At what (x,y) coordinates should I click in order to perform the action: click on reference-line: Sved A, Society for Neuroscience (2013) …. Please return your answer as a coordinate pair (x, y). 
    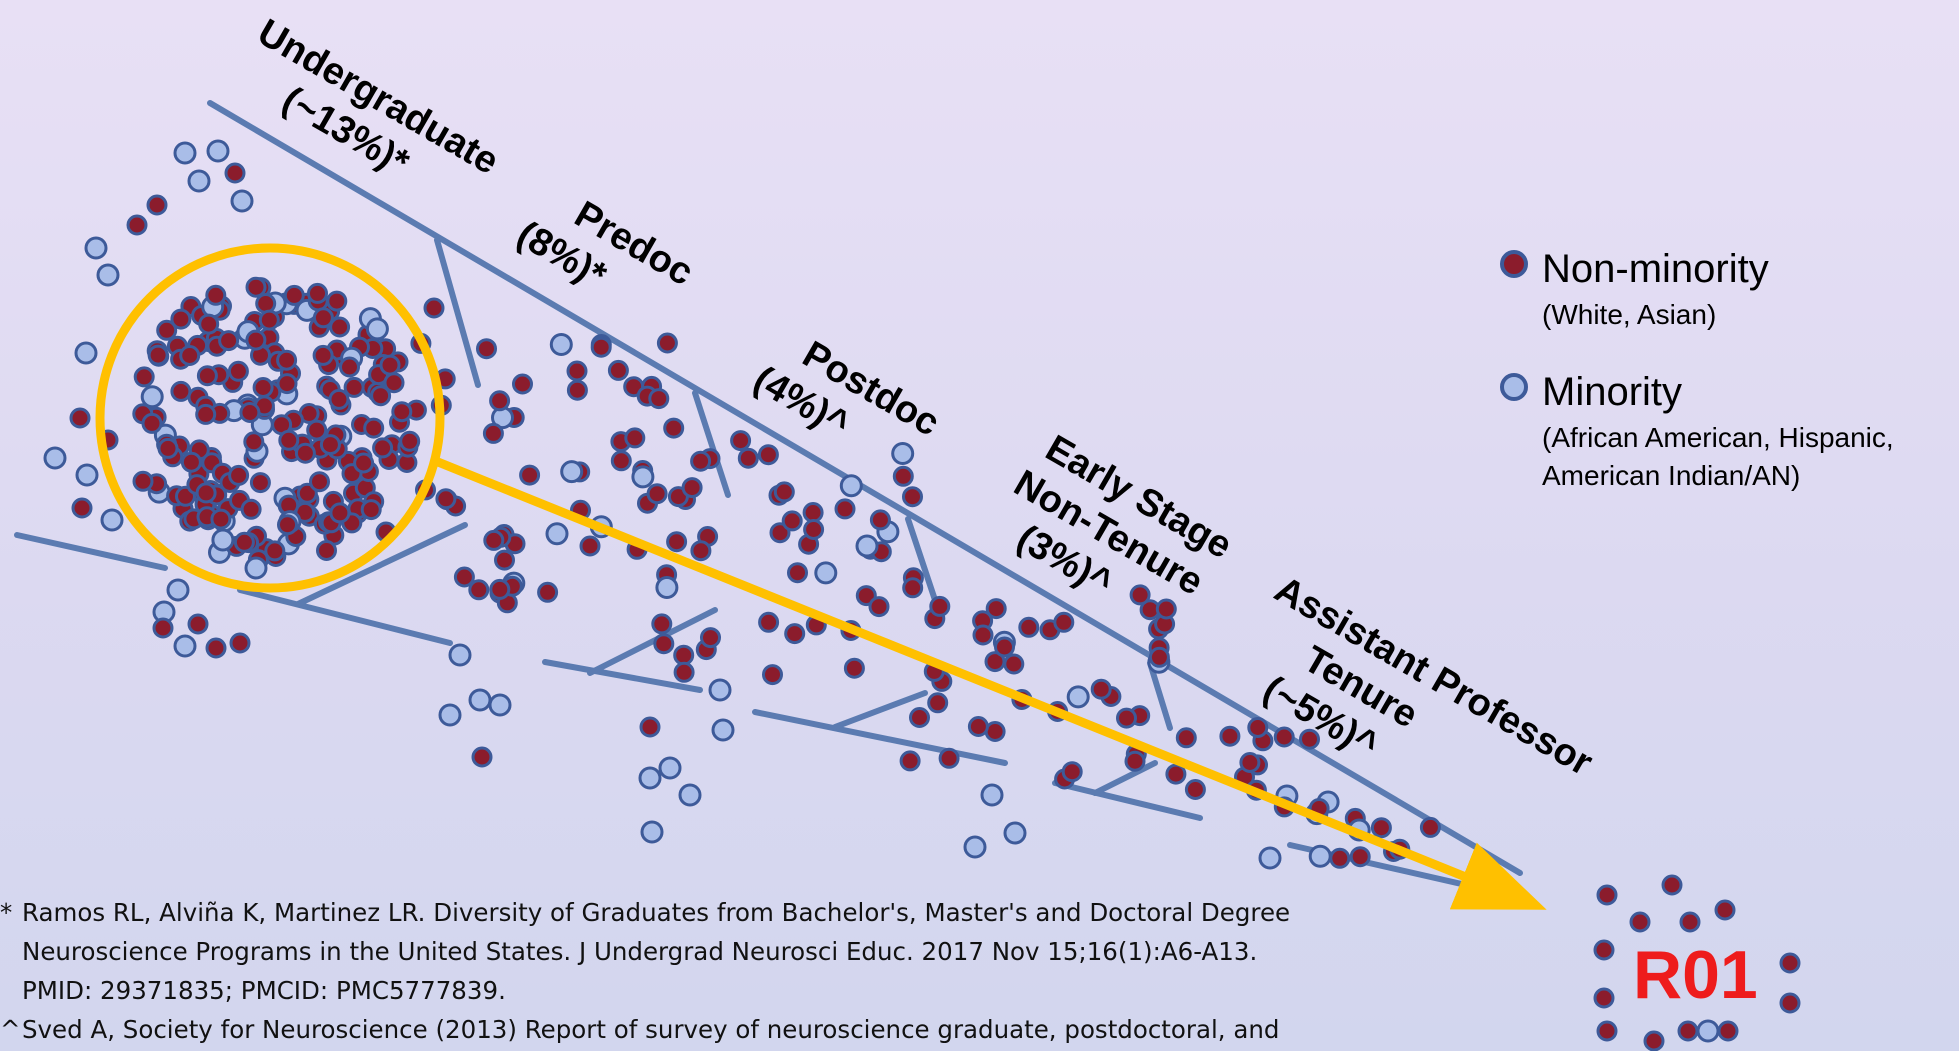
    Looking at the image, I should click on (651, 1029).